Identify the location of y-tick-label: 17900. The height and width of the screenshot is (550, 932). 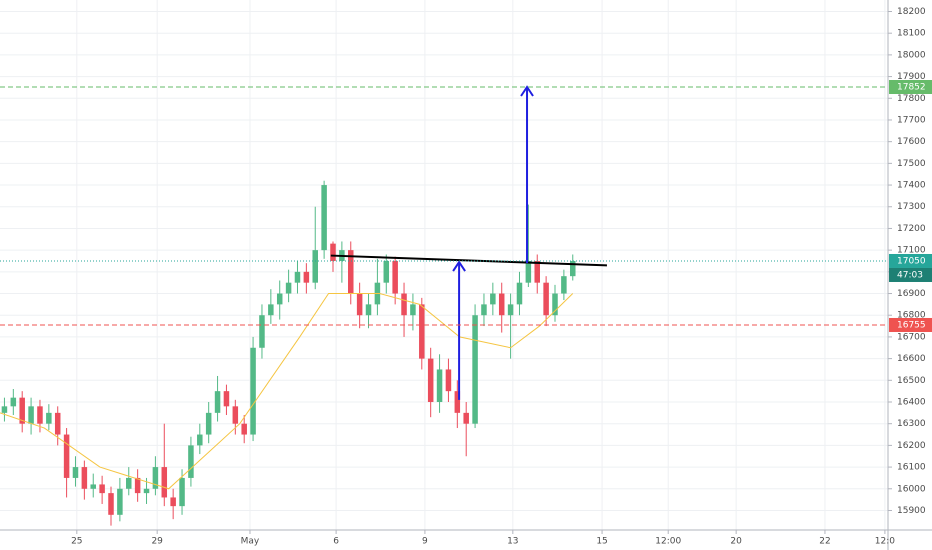
(911, 77).